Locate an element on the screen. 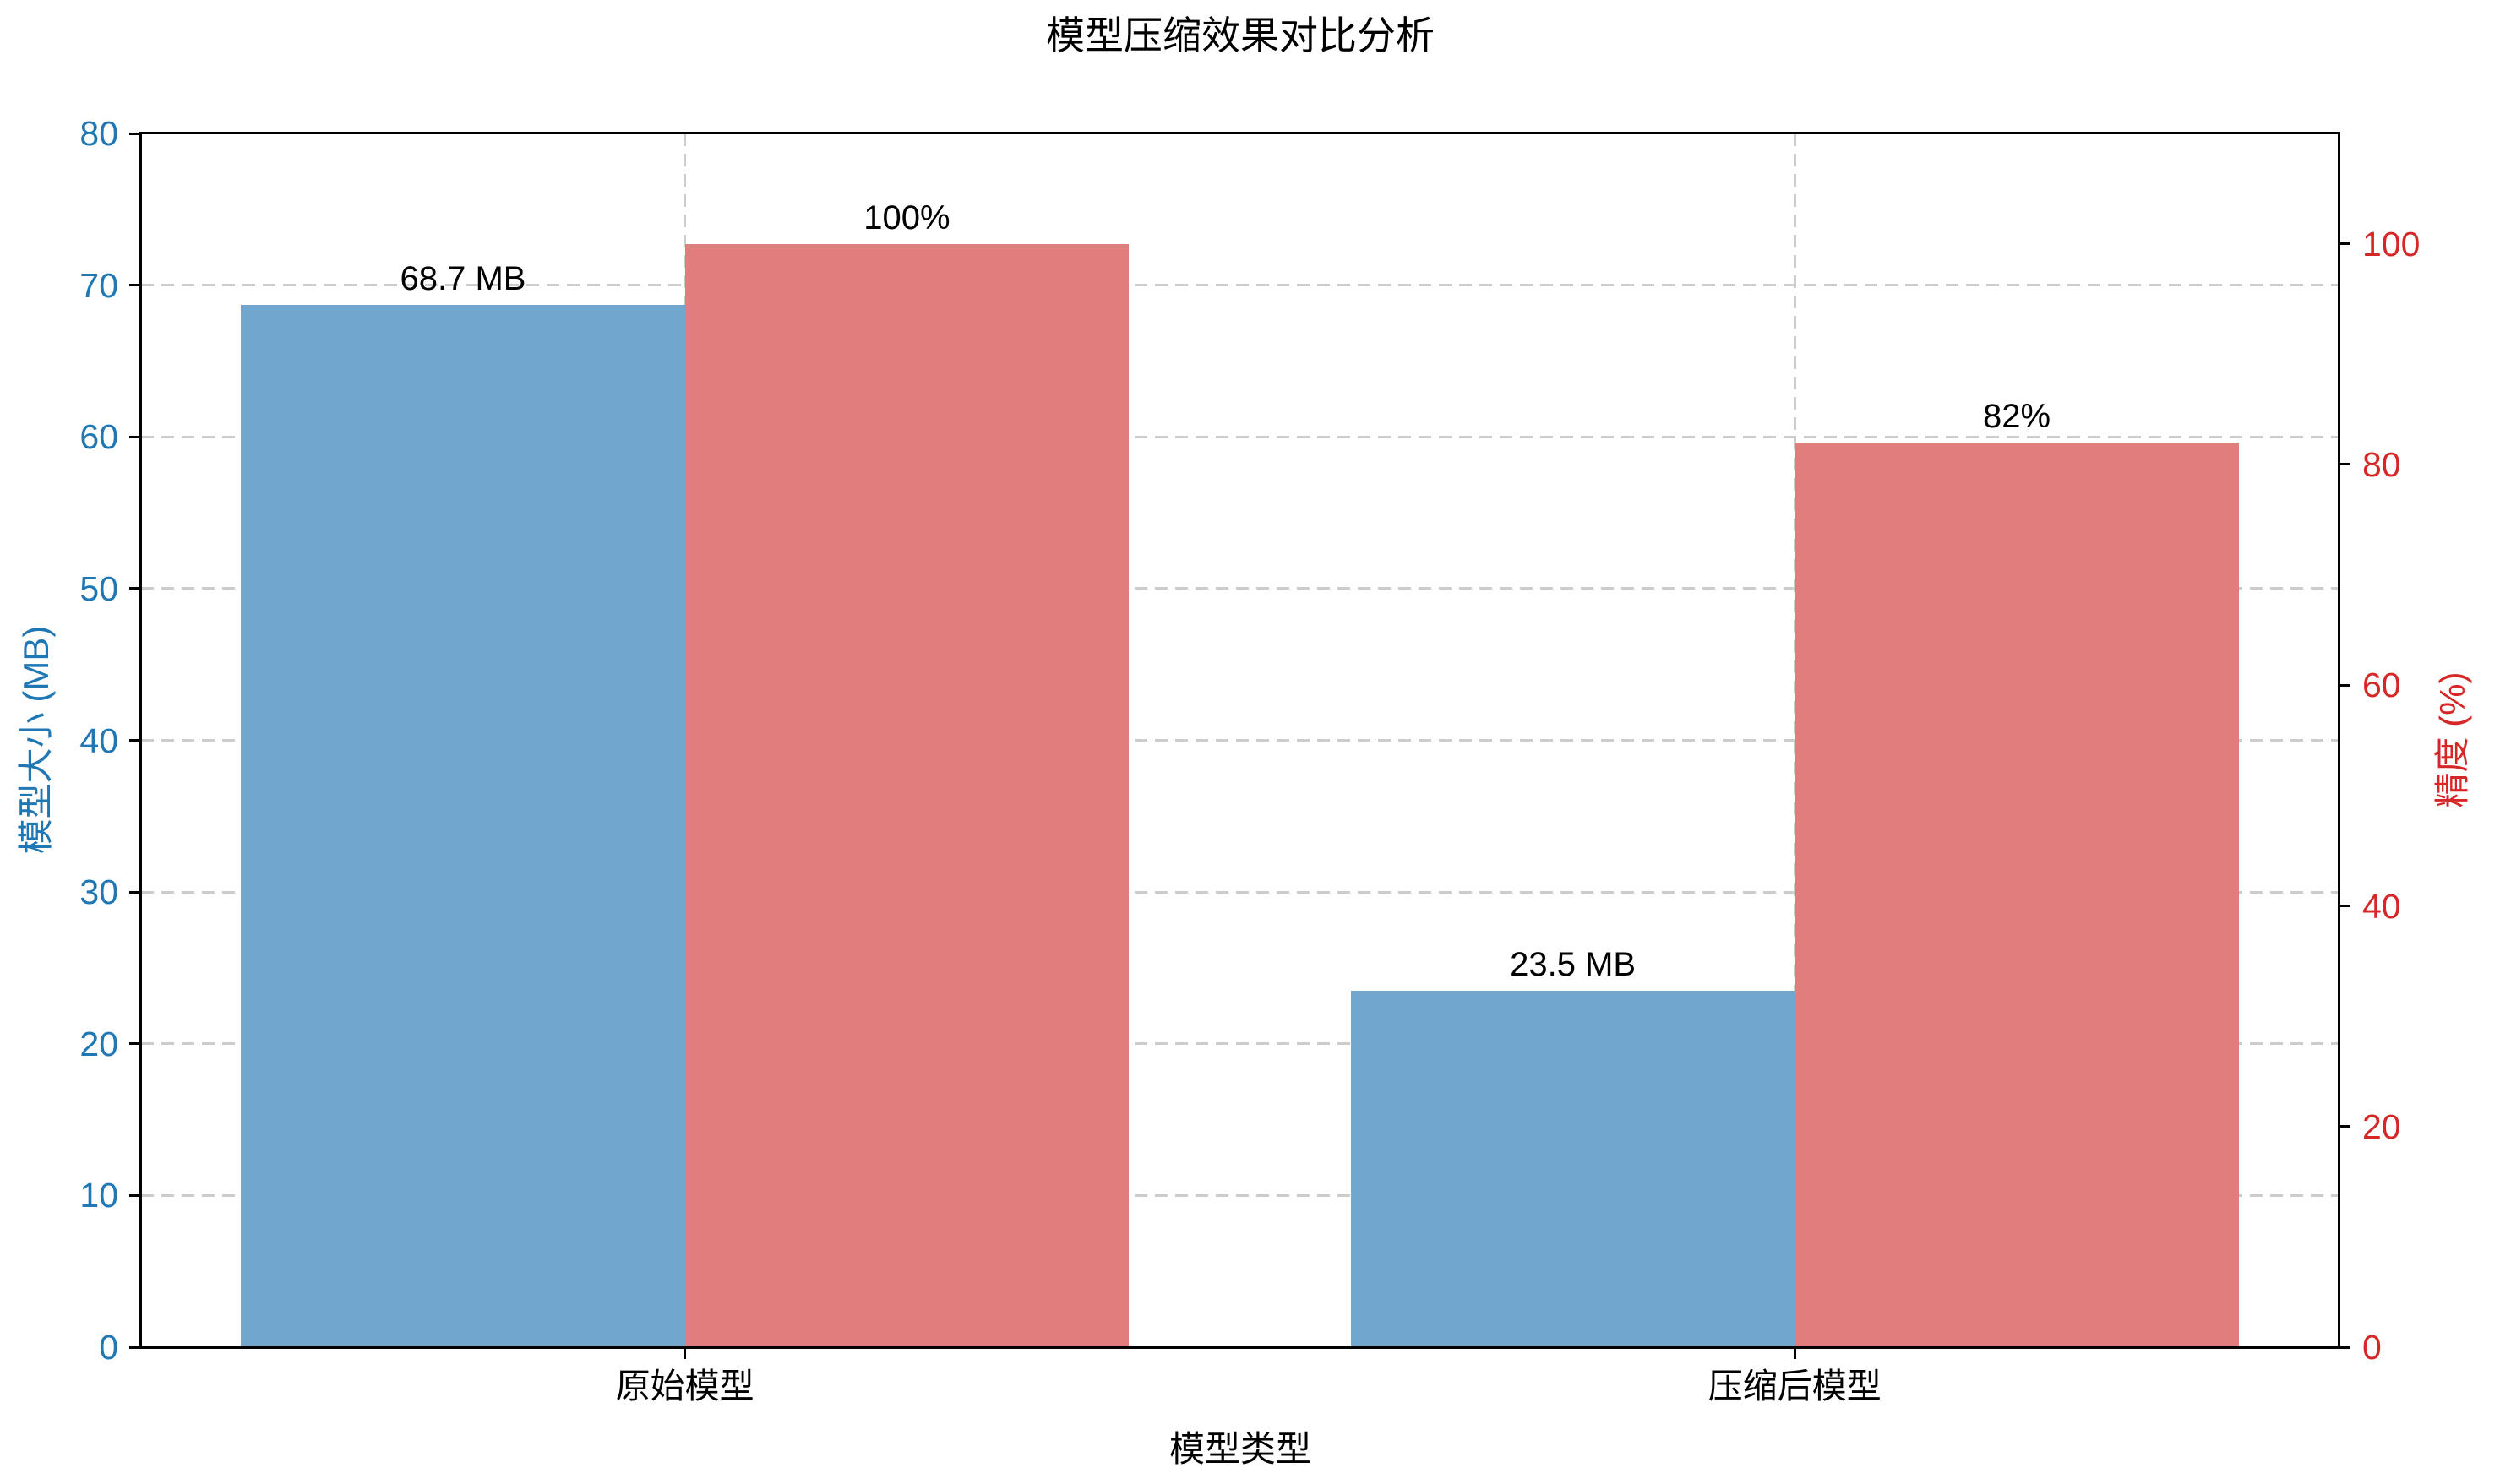  right-tick-label: 60 is located at coordinates (2381, 685).